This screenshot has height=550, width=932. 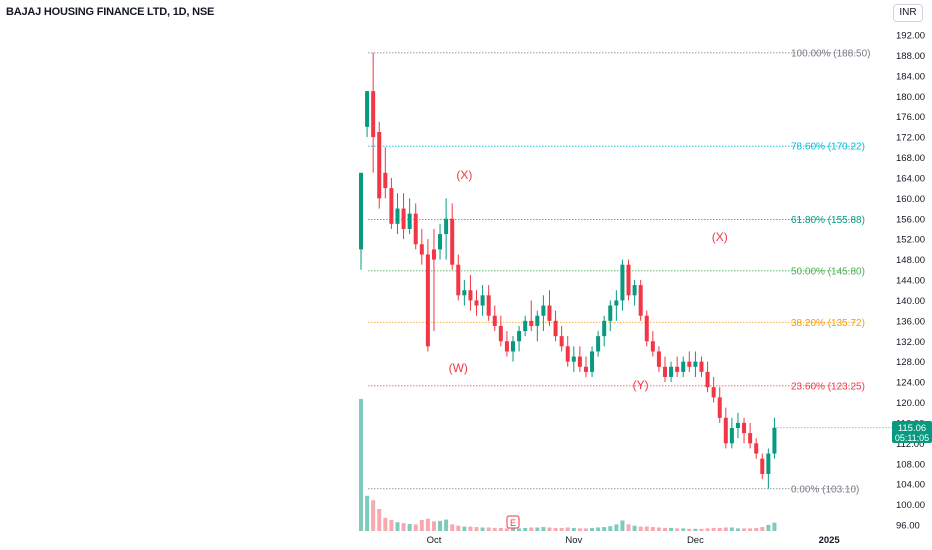 I want to click on price-badge-countdown: 05:11:05, so click(x=912, y=438).